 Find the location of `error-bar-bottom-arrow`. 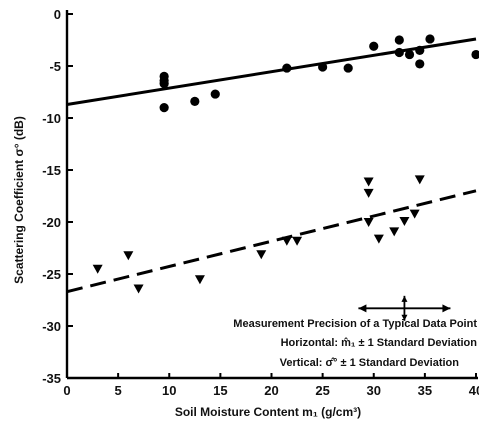

error-bar-bottom-arrow is located at coordinates (404, 317).